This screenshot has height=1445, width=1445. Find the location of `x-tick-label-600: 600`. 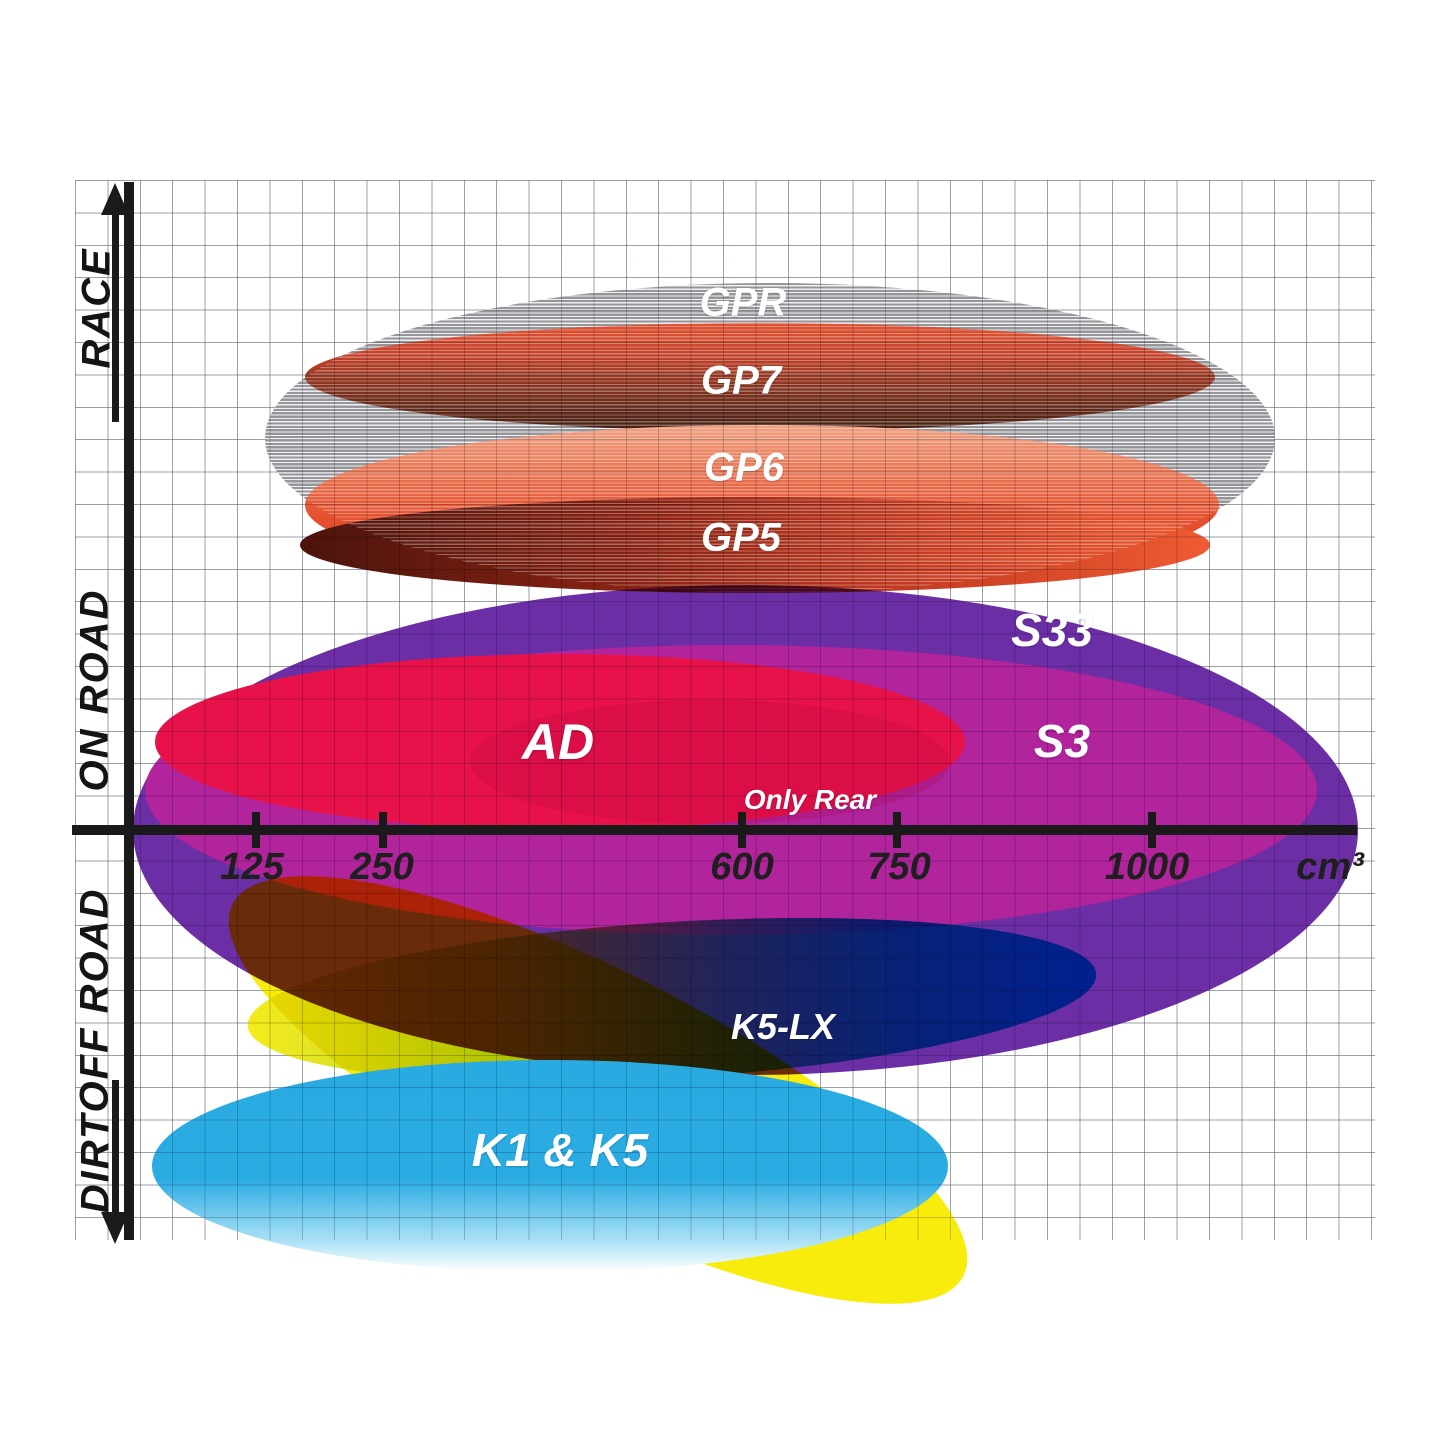

x-tick-label-600: 600 is located at coordinates (742, 867).